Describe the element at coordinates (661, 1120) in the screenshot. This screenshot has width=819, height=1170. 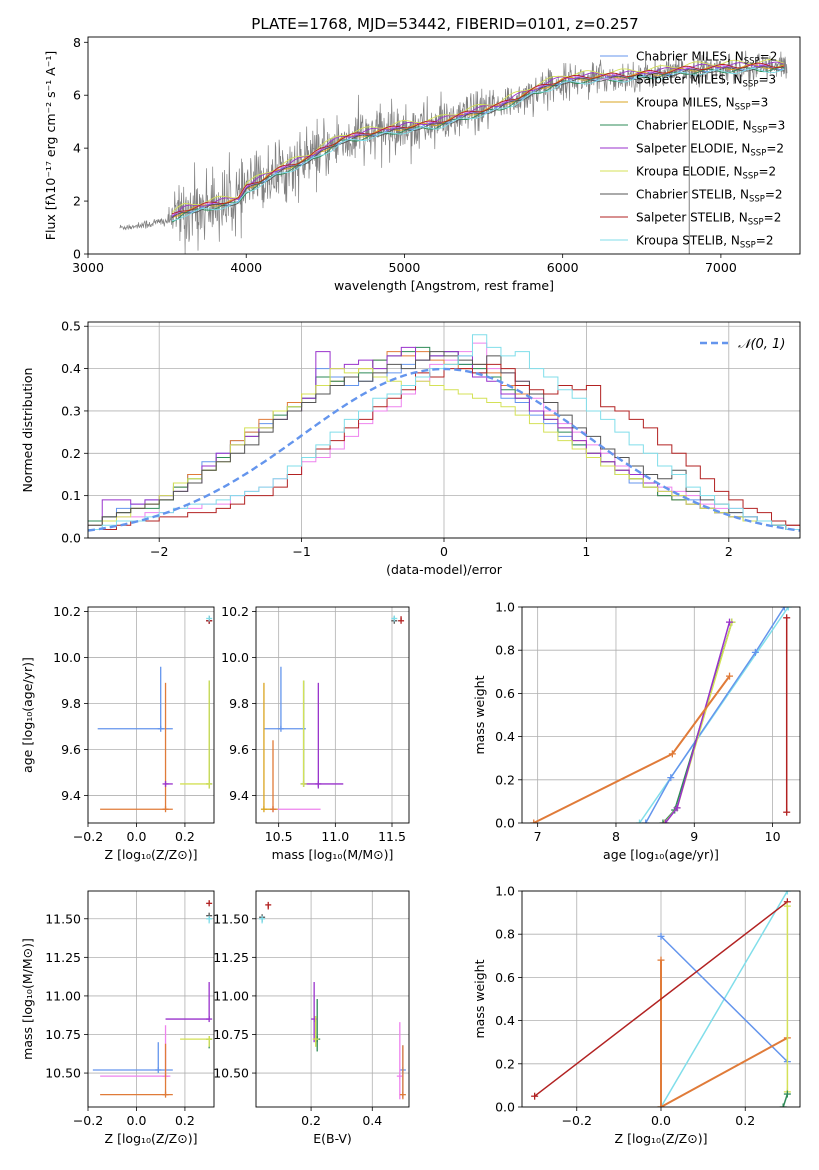
I see `weight_vs_Z-xtick-label: 0.0` at that location.